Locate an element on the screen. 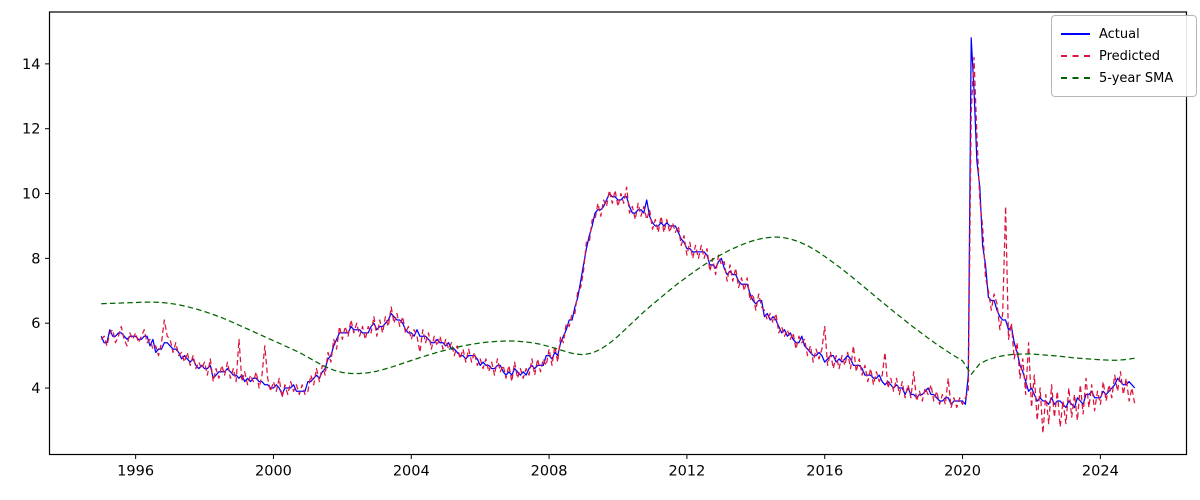 The image size is (1200, 500). y-tick-label: 8 is located at coordinates (35, 259).